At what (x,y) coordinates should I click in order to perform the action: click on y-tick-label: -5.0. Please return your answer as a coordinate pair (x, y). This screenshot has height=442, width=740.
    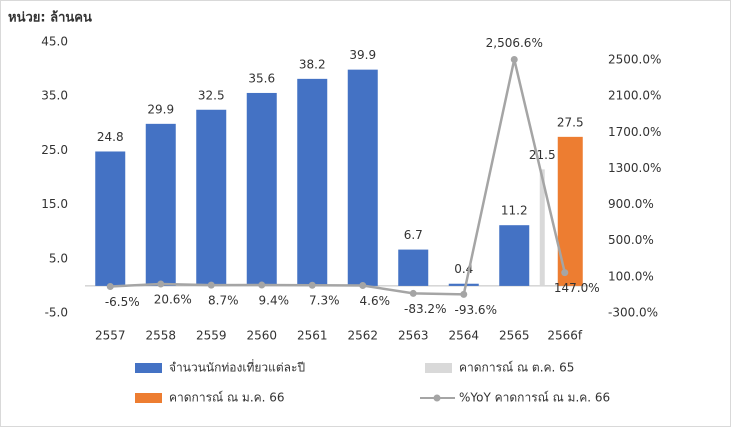
    Looking at the image, I should click on (56, 313).